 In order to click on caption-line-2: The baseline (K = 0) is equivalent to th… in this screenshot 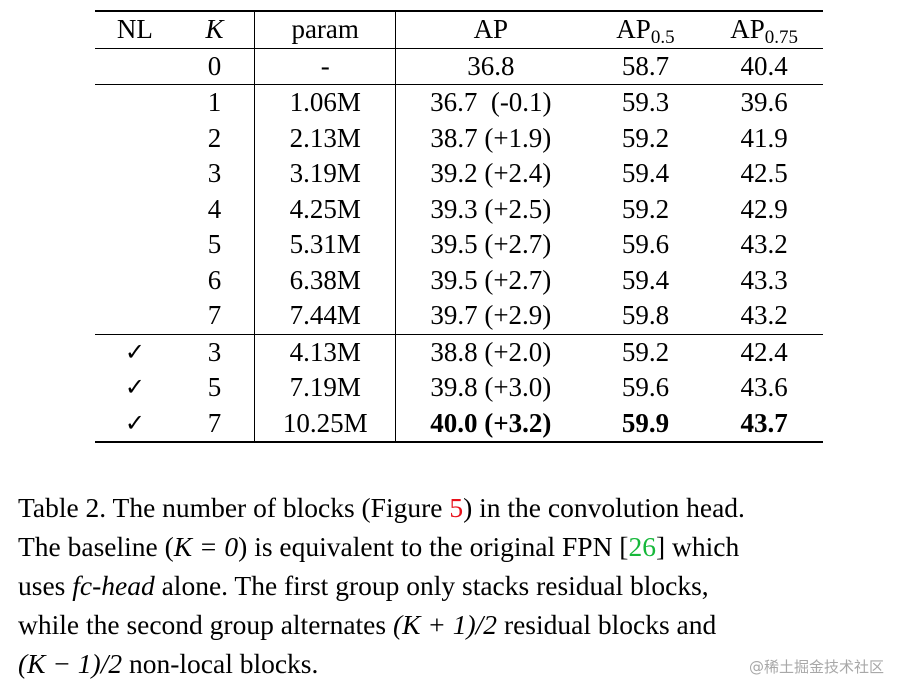, I will do `click(459, 546)`.